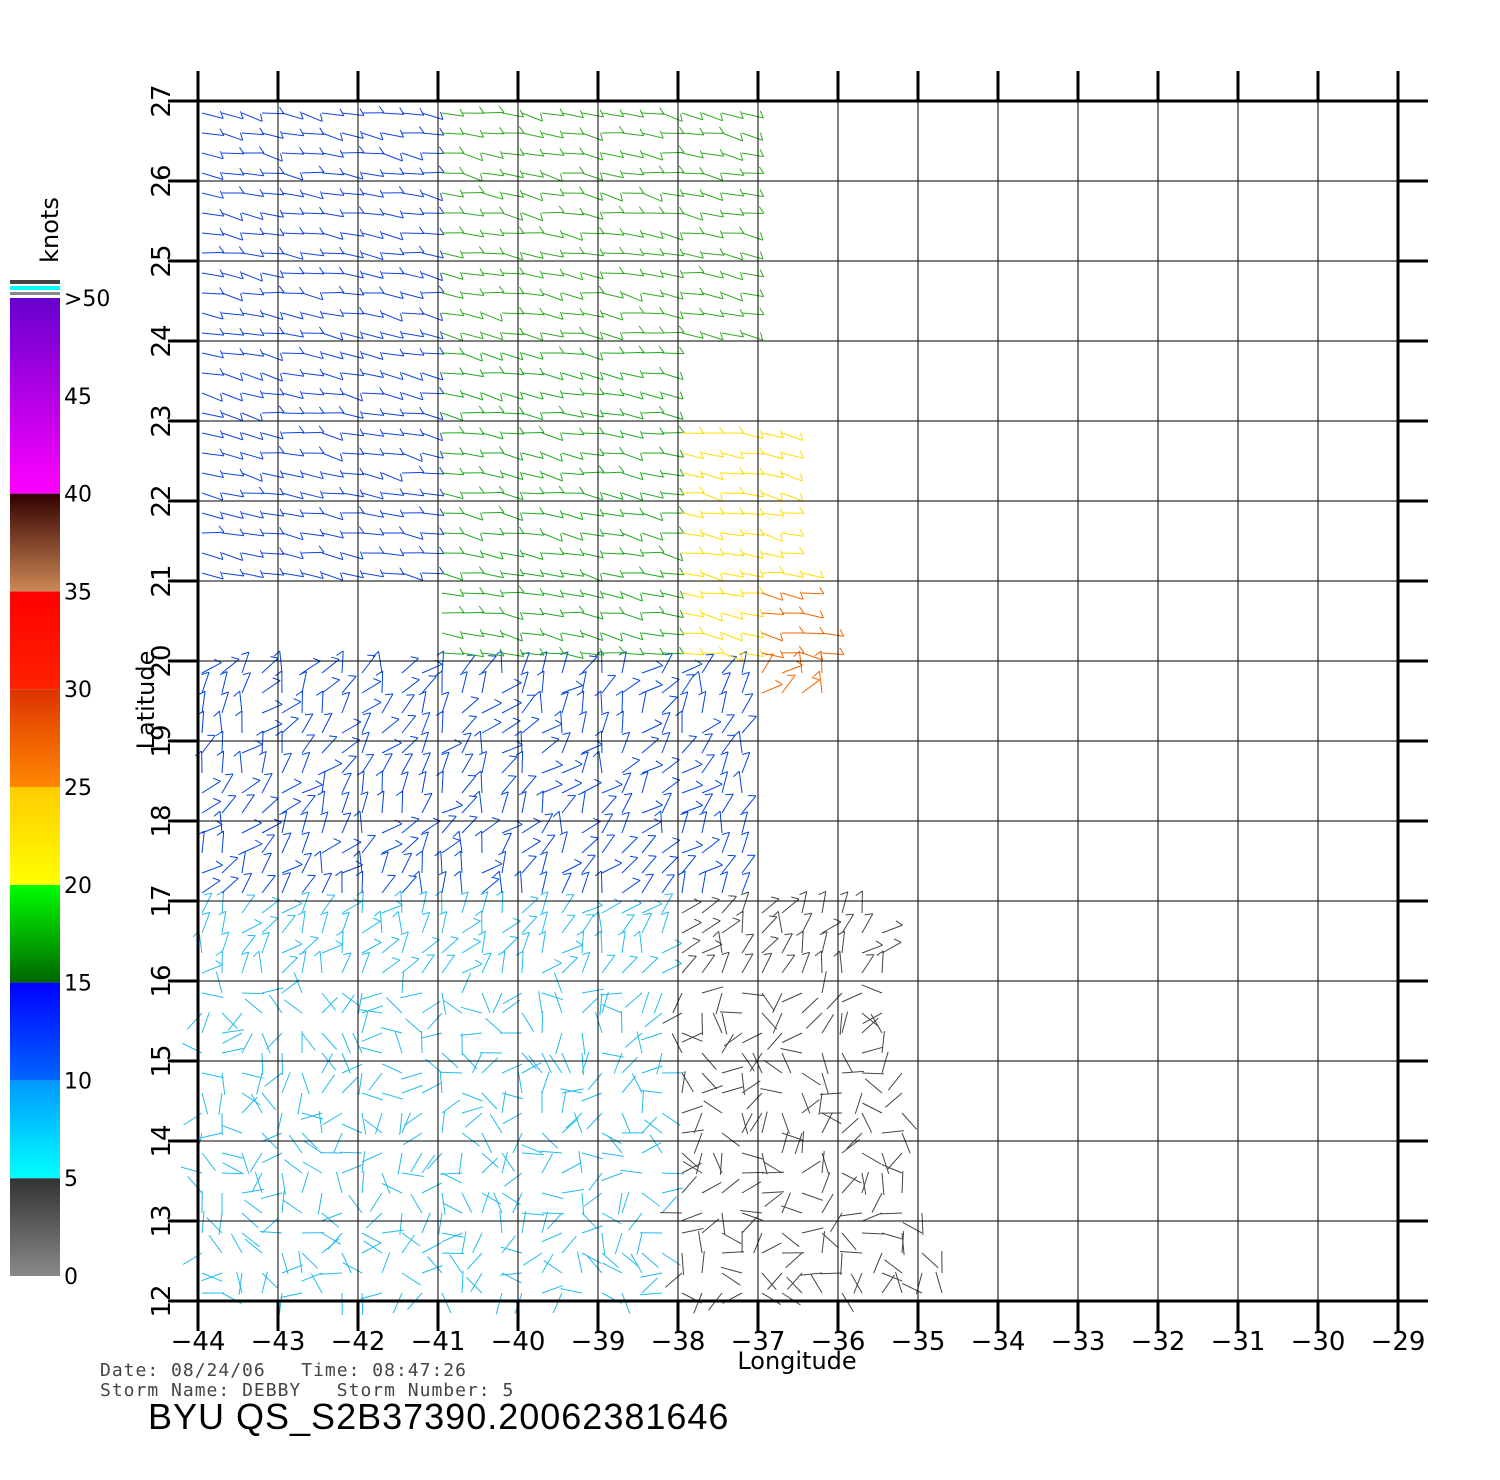  I want to click on storm-line: Storm Name: DEBBY Storm Number: 5, so click(307, 1390).